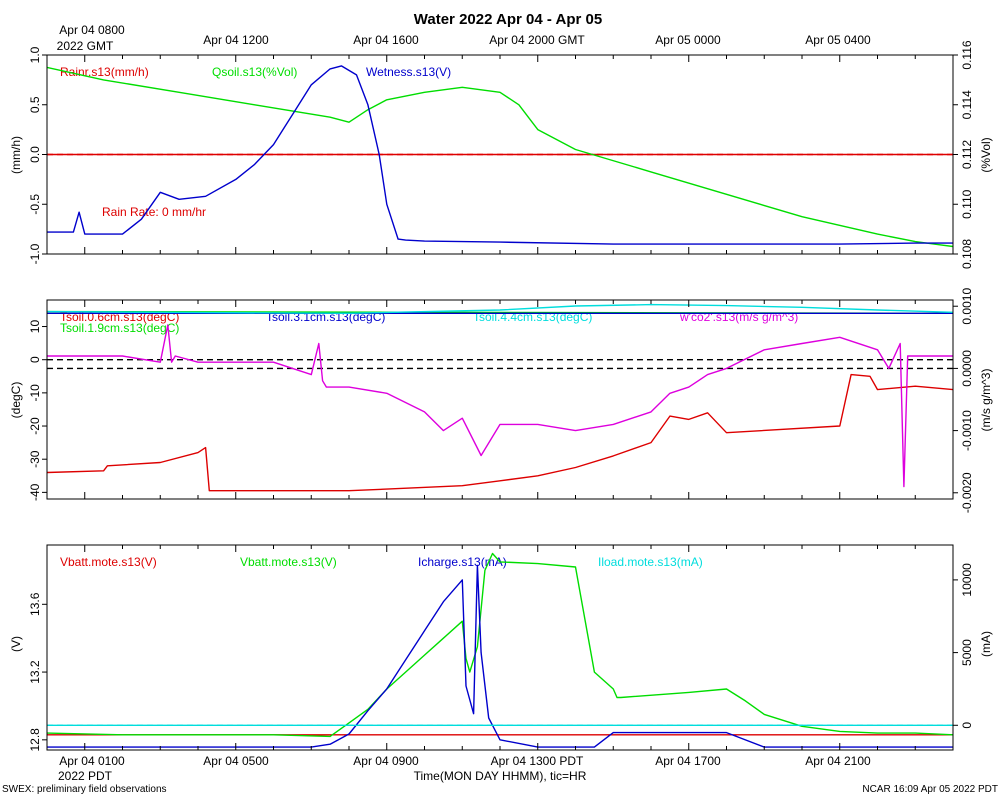  I want to click on y-tick-label-left: 13.2, so click(35, 672).